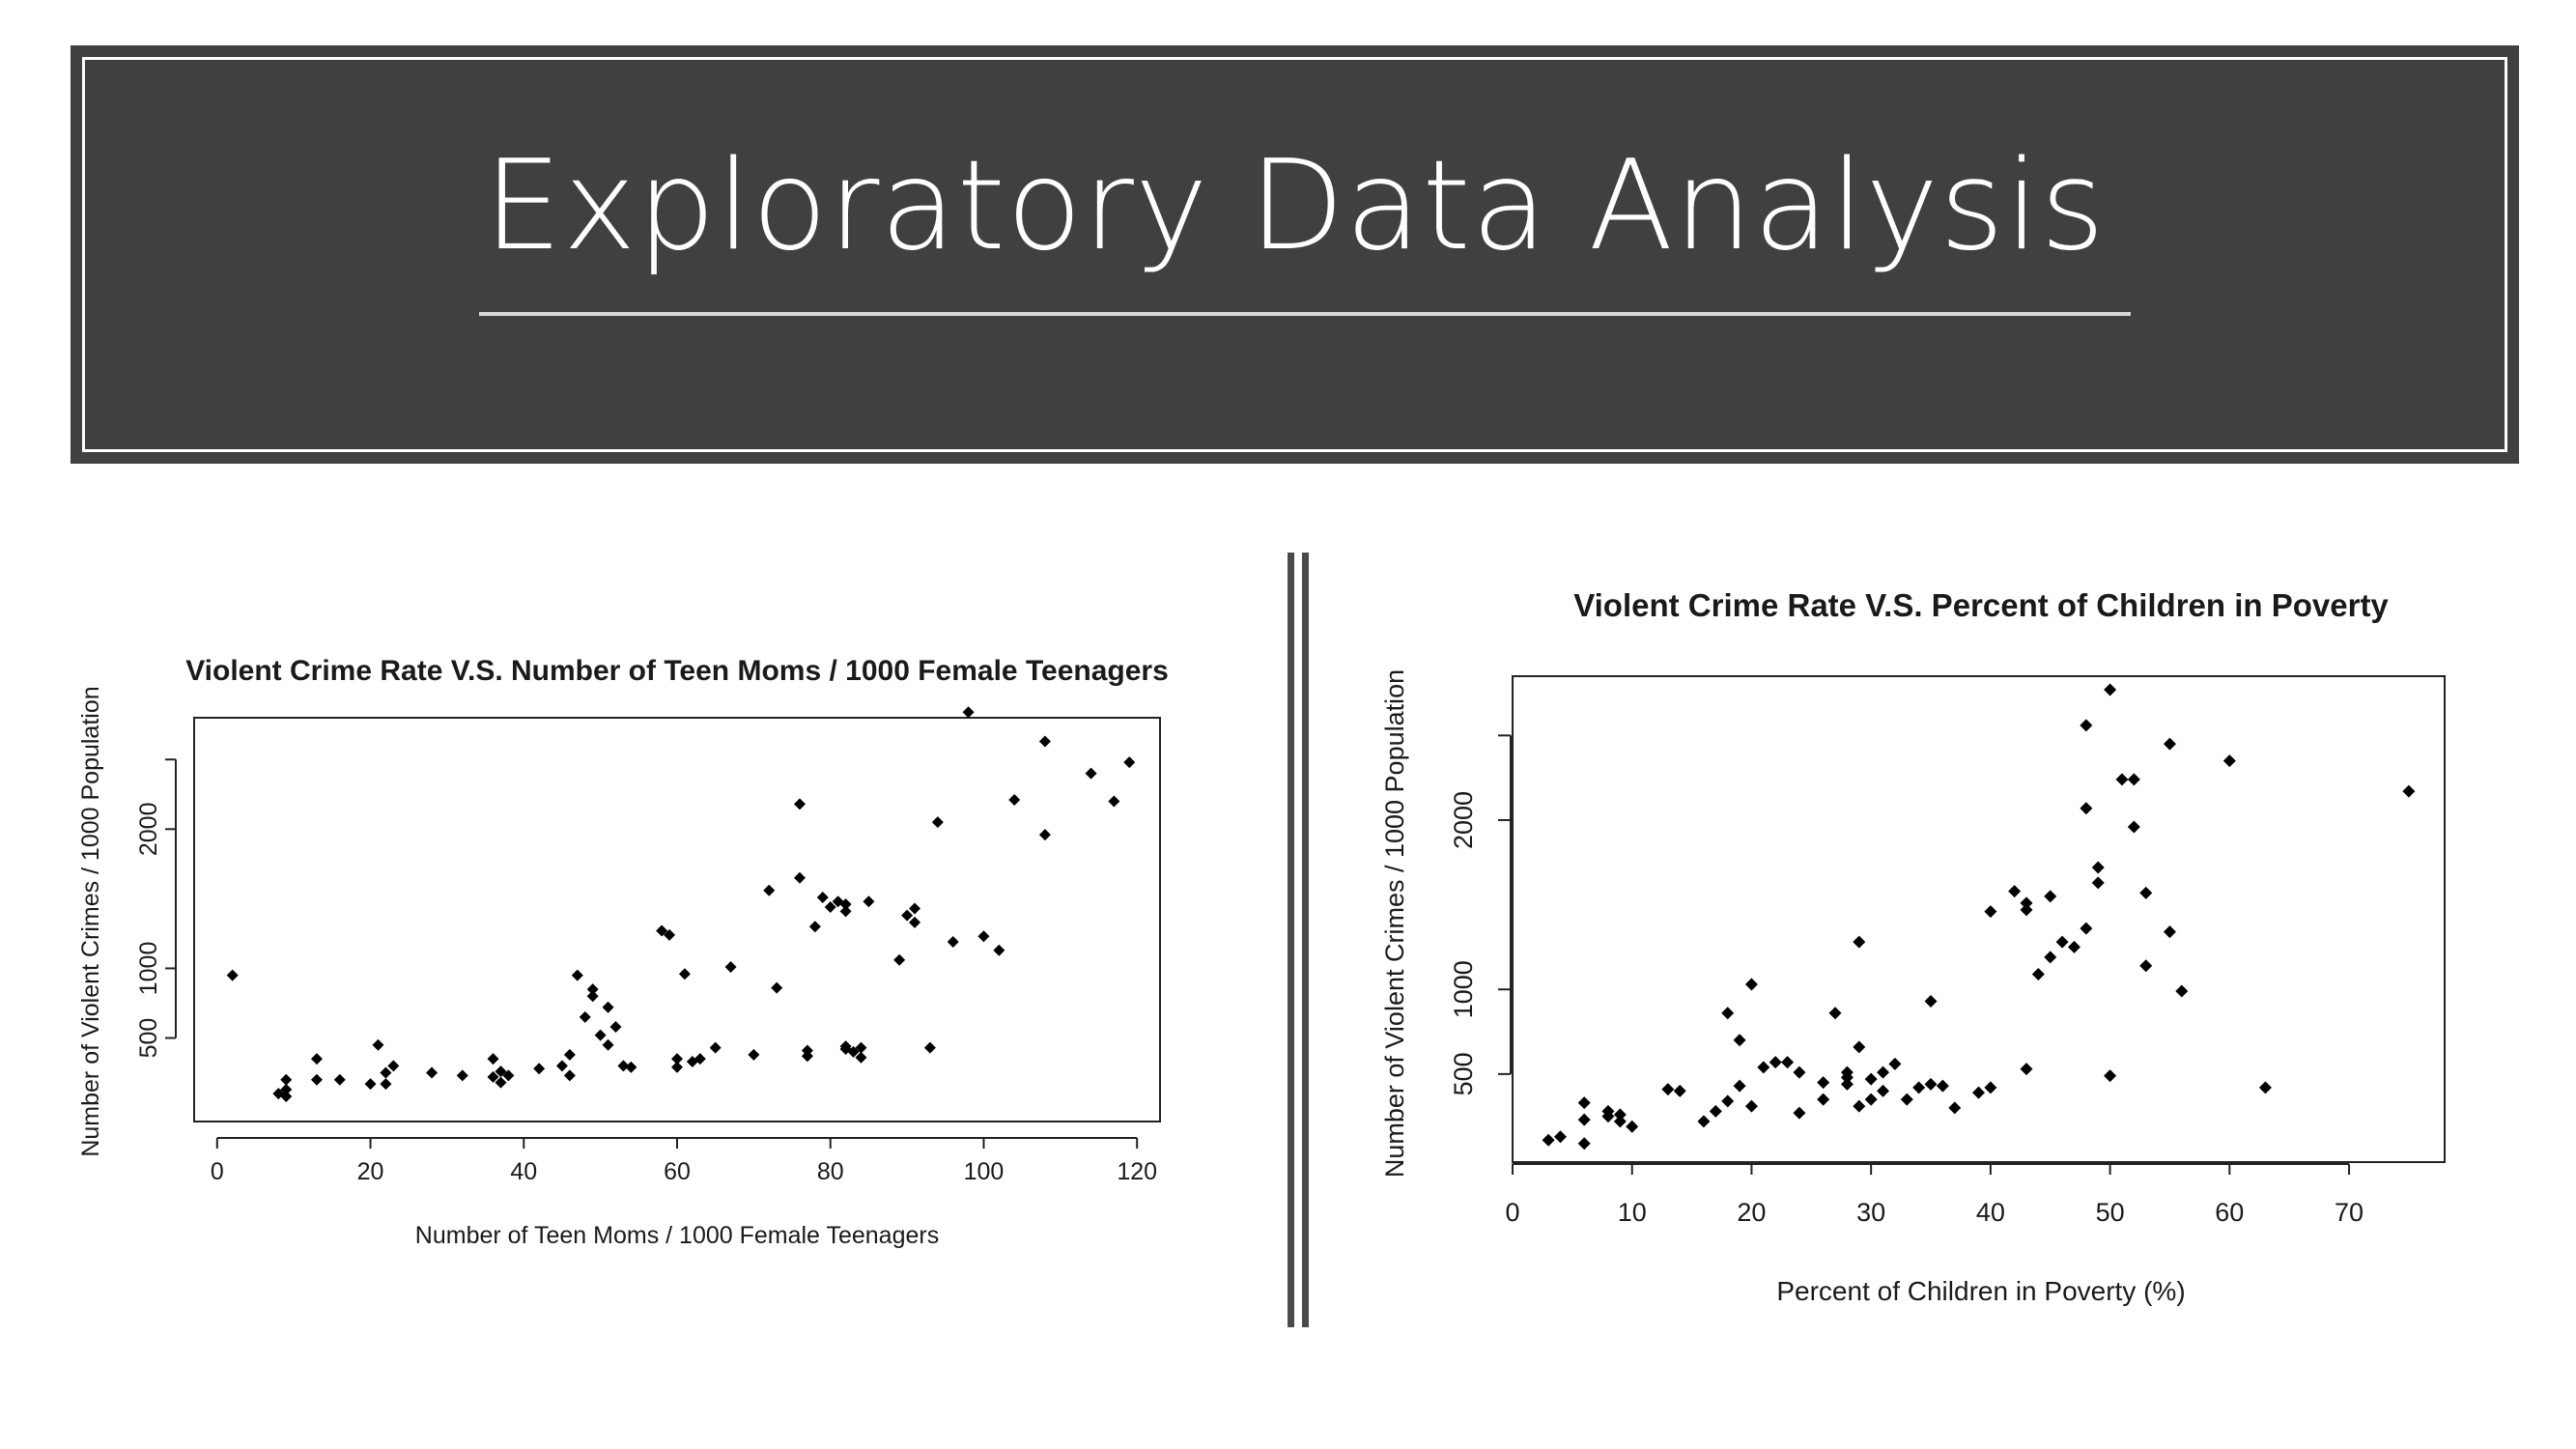  I want to click on x-tick-label: 120, so click(1137, 1171).